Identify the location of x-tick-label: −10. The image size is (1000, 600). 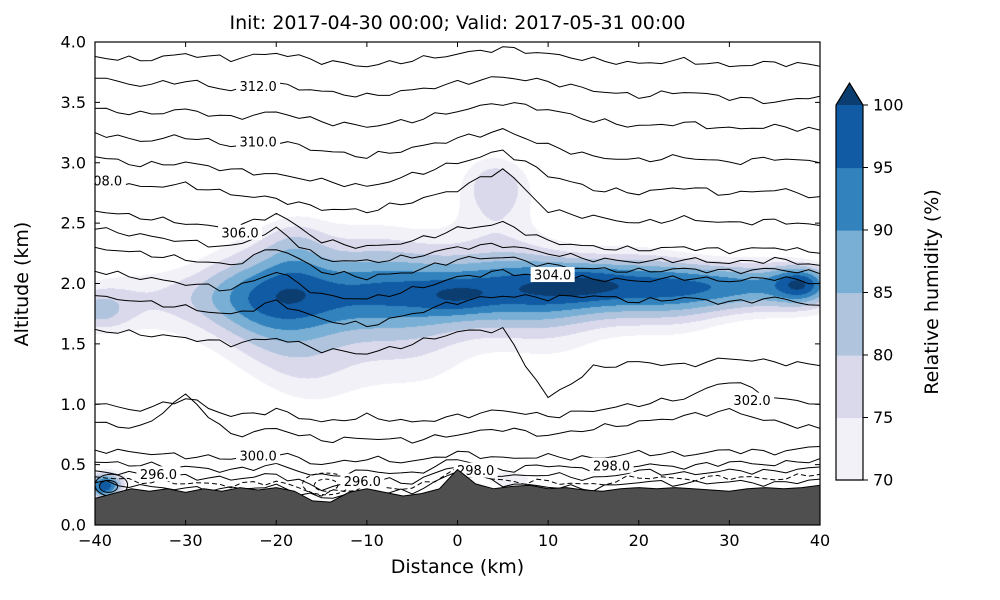
(367, 540).